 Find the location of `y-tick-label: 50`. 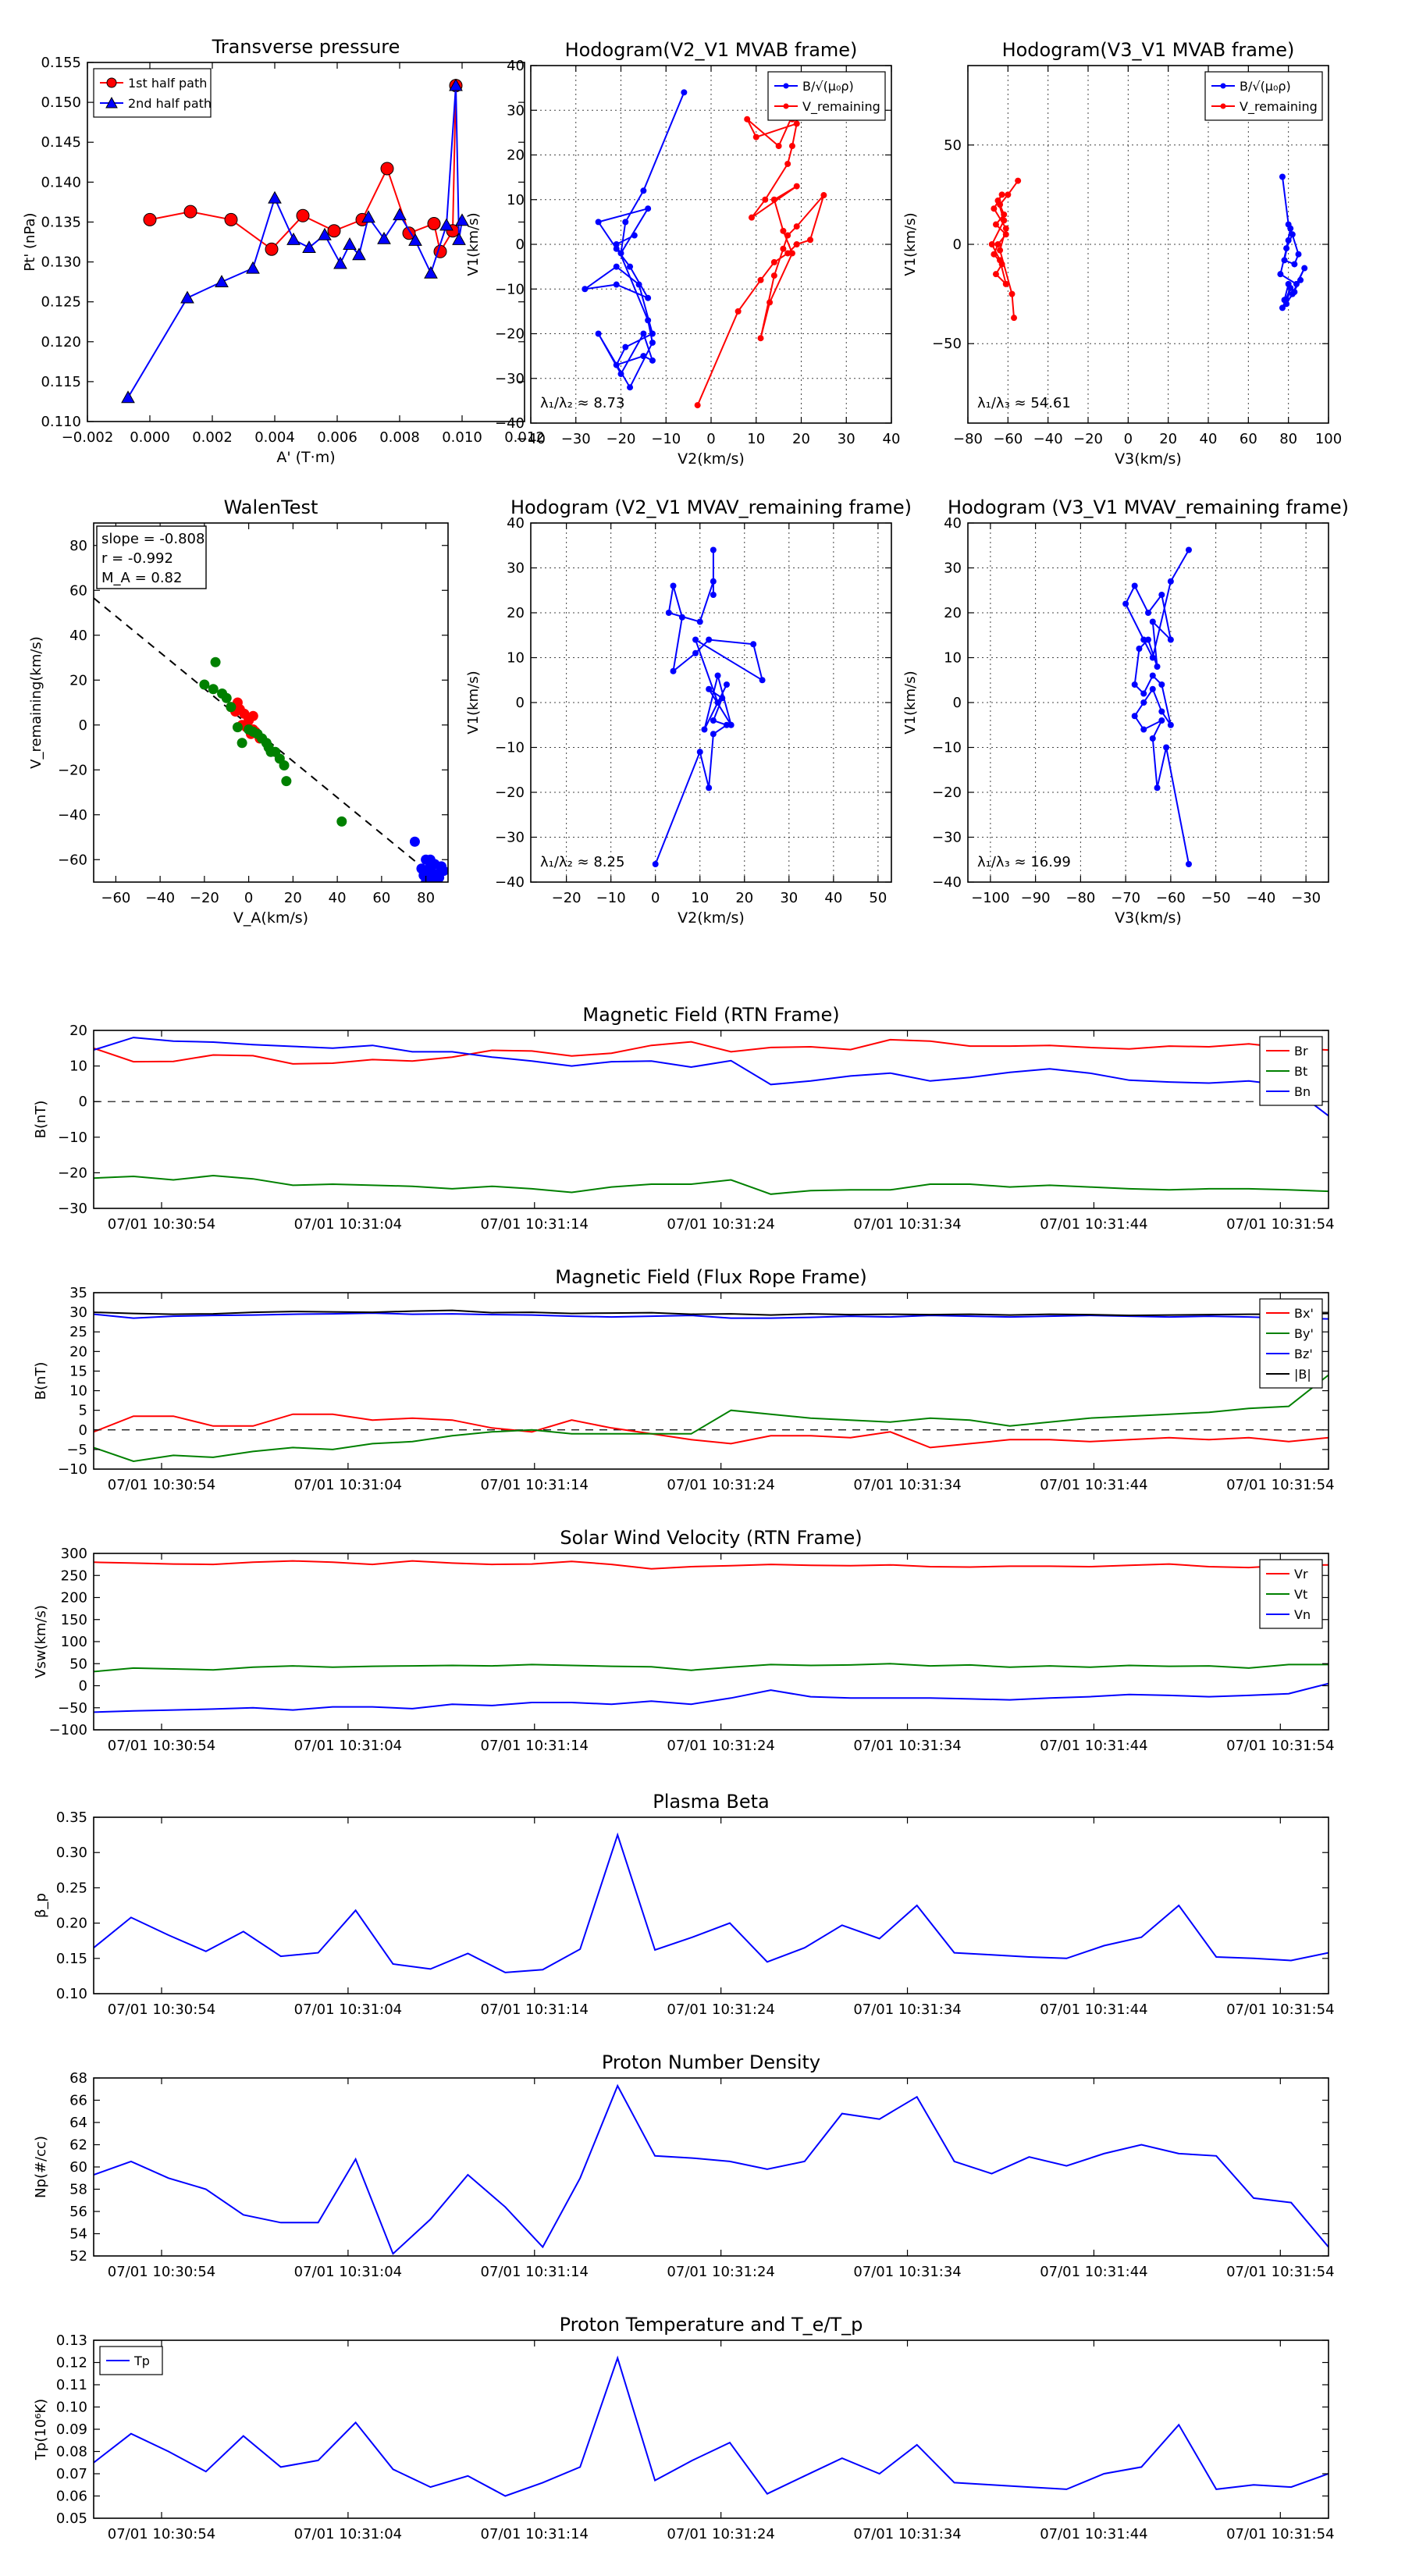

y-tick-label: 50 is located at coordinates (78, 1664).